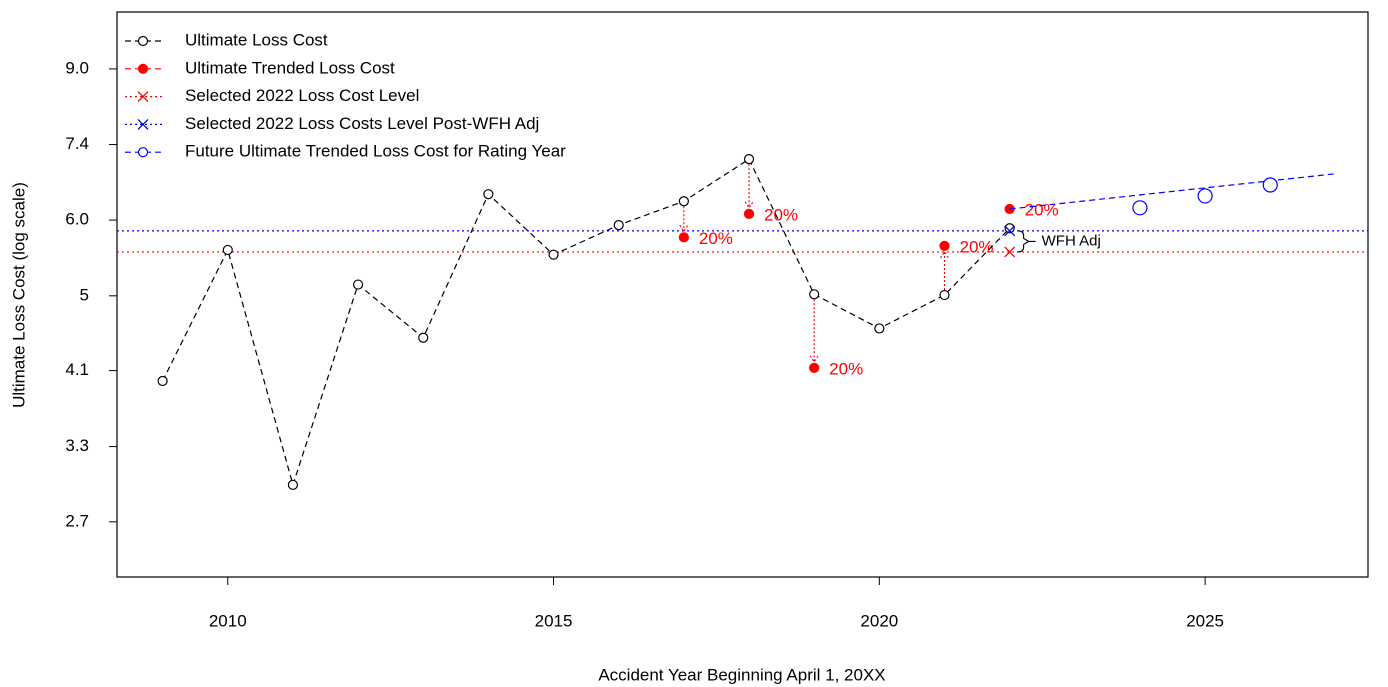 This screenshot has width=1388, height=687. I want to click on y-tick-label: 9.0, so click(77, 67).